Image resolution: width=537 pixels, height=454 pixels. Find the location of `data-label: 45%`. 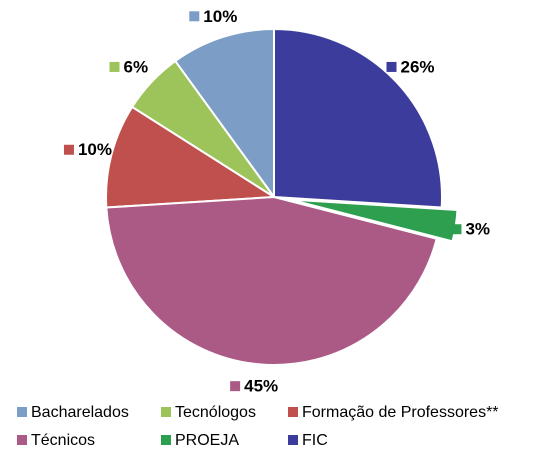

data-label: 45% is located at coordinates (261, 386).